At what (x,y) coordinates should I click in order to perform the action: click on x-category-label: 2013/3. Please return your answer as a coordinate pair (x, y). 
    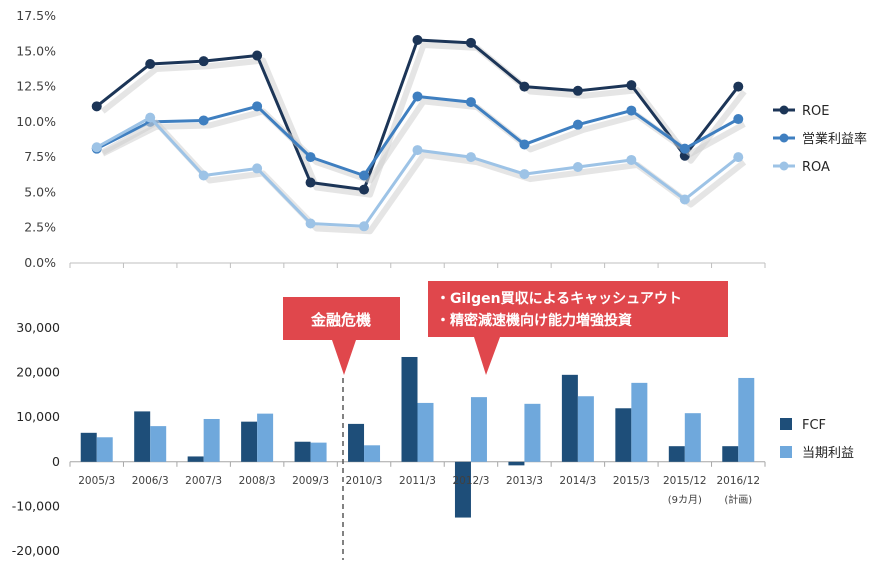
    Looking at the image, I should click on (524, 481).